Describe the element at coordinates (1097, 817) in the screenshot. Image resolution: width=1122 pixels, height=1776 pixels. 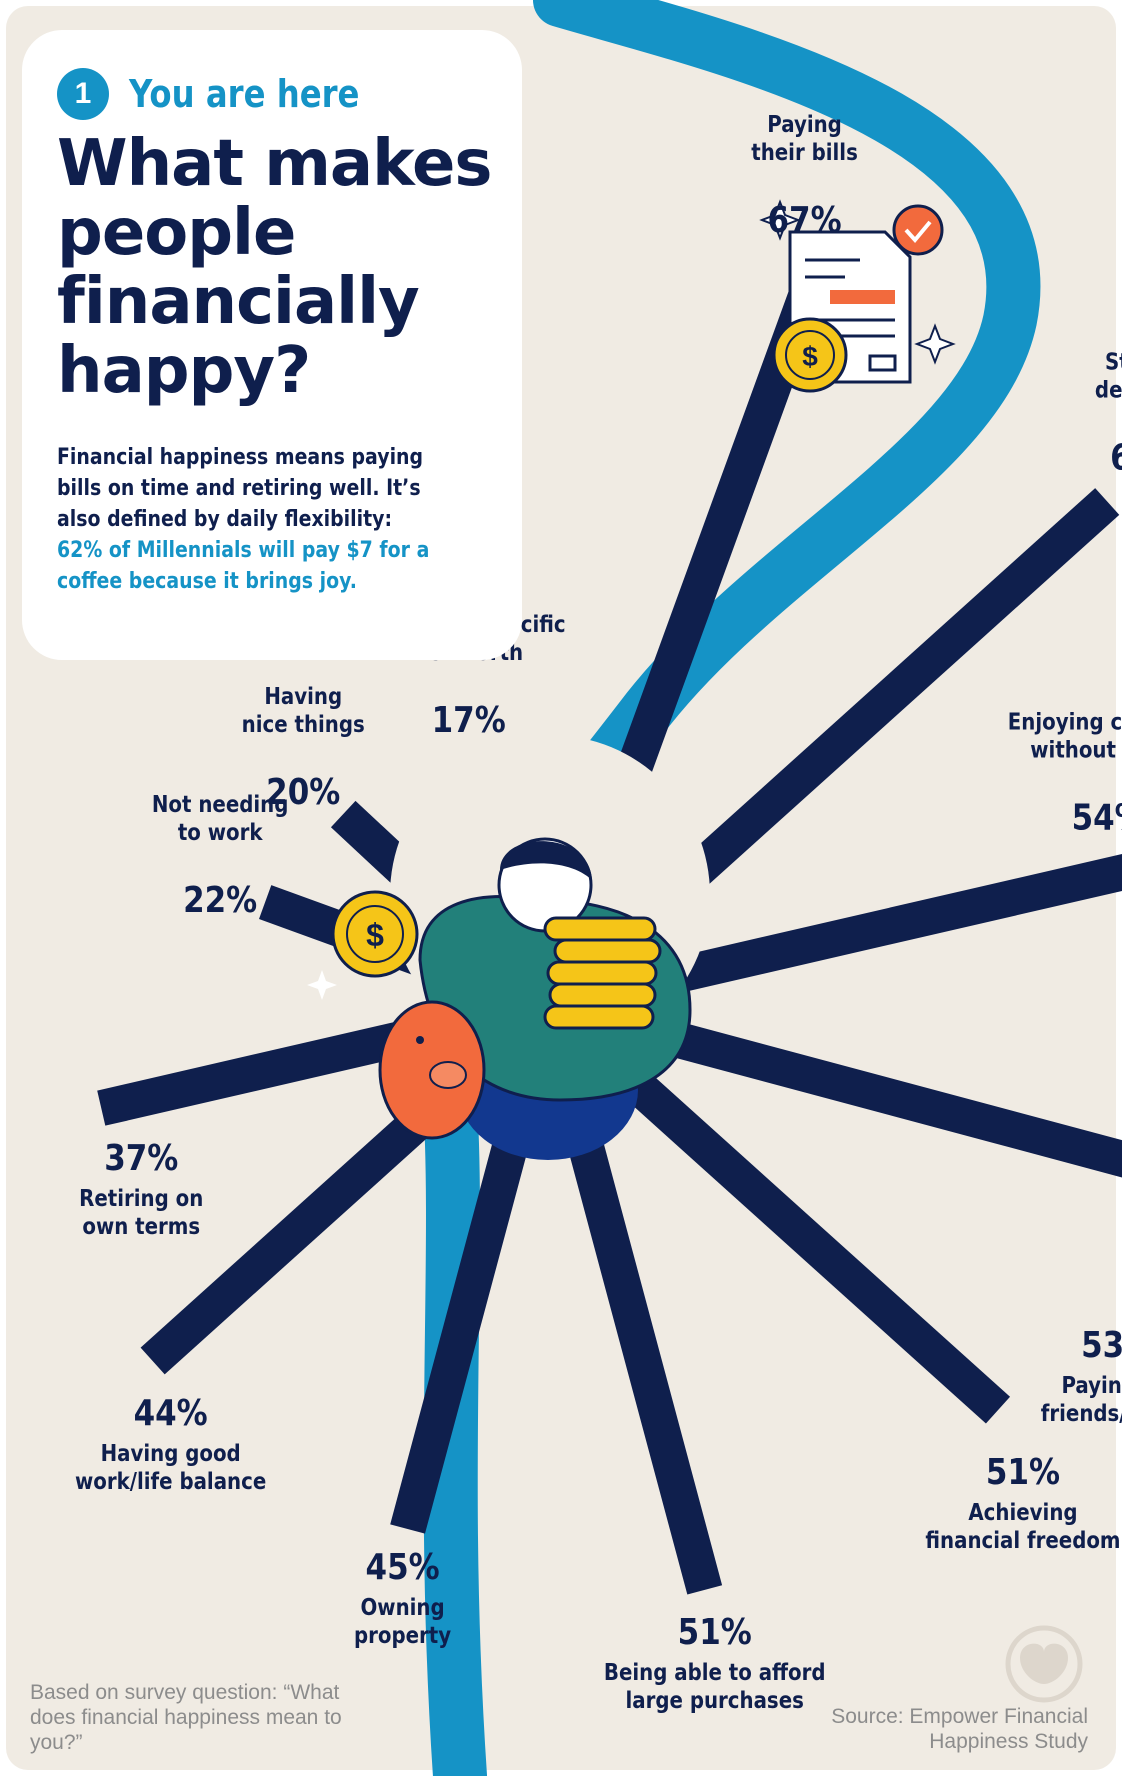
I see `value-label-3: 54%` at that location.